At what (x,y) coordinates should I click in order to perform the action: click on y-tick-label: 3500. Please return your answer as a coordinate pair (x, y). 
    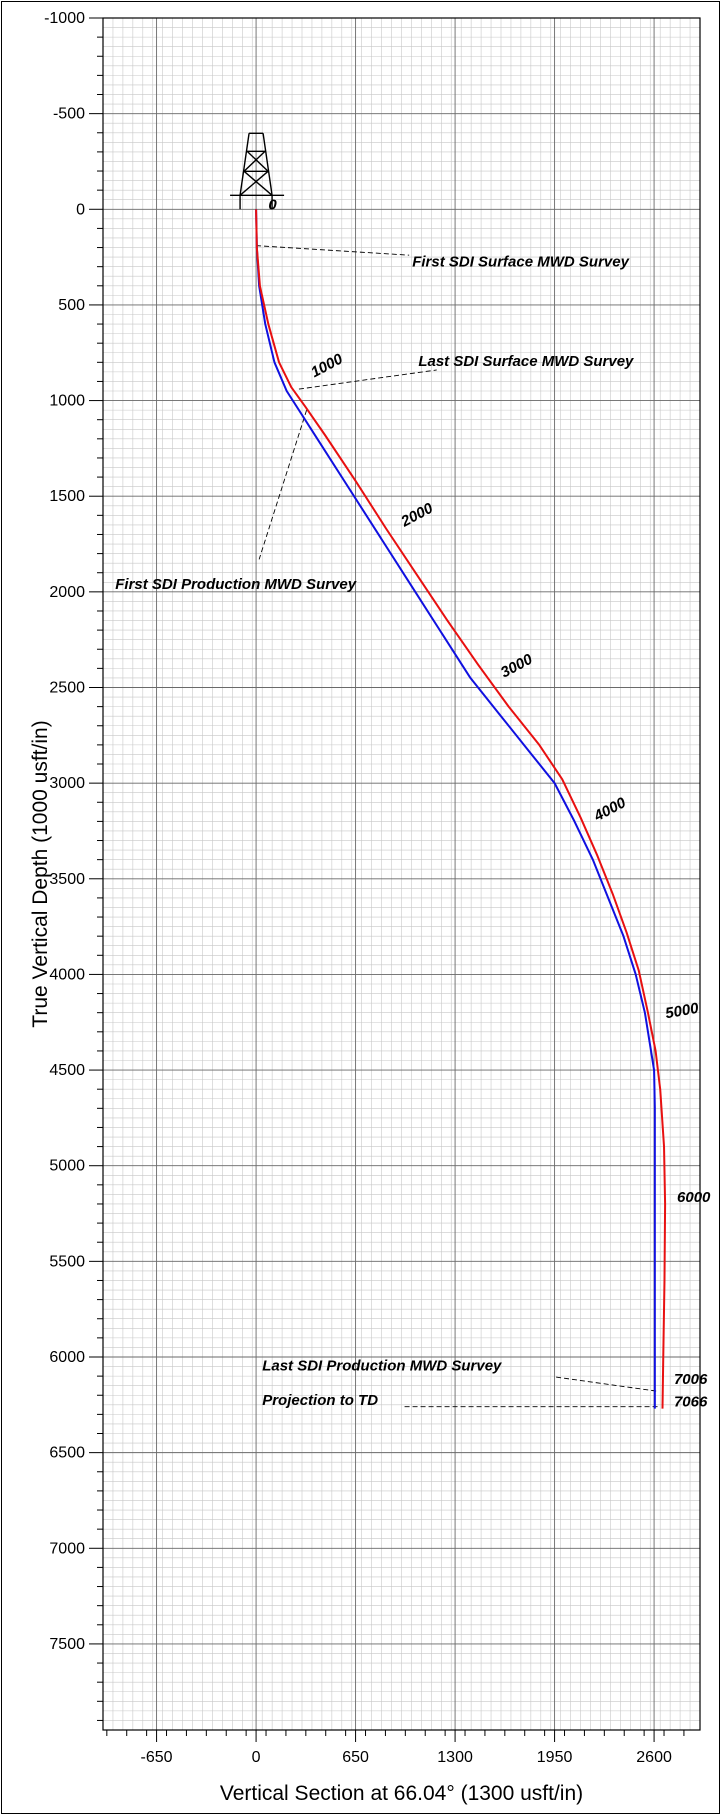
    Looking at the image, I should click on (67, 879).